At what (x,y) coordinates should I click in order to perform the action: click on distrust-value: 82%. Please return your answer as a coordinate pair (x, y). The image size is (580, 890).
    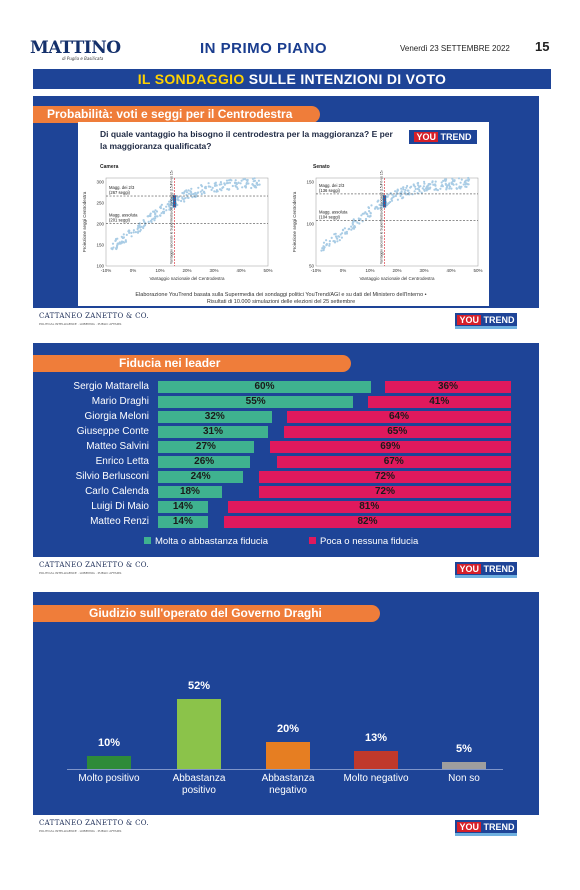
    Looking at the image, I should click on (367, 521).